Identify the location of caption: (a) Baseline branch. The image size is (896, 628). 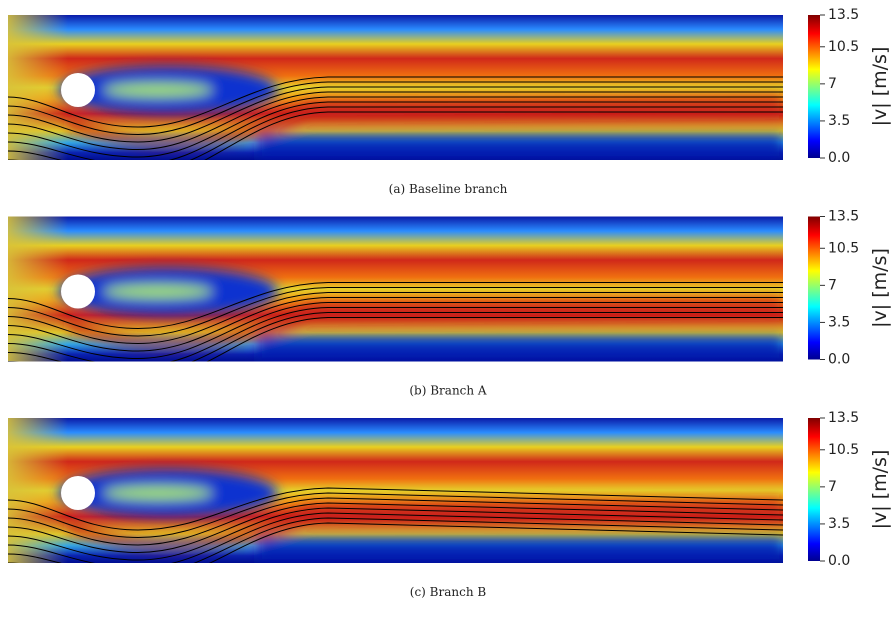
(448, 189).